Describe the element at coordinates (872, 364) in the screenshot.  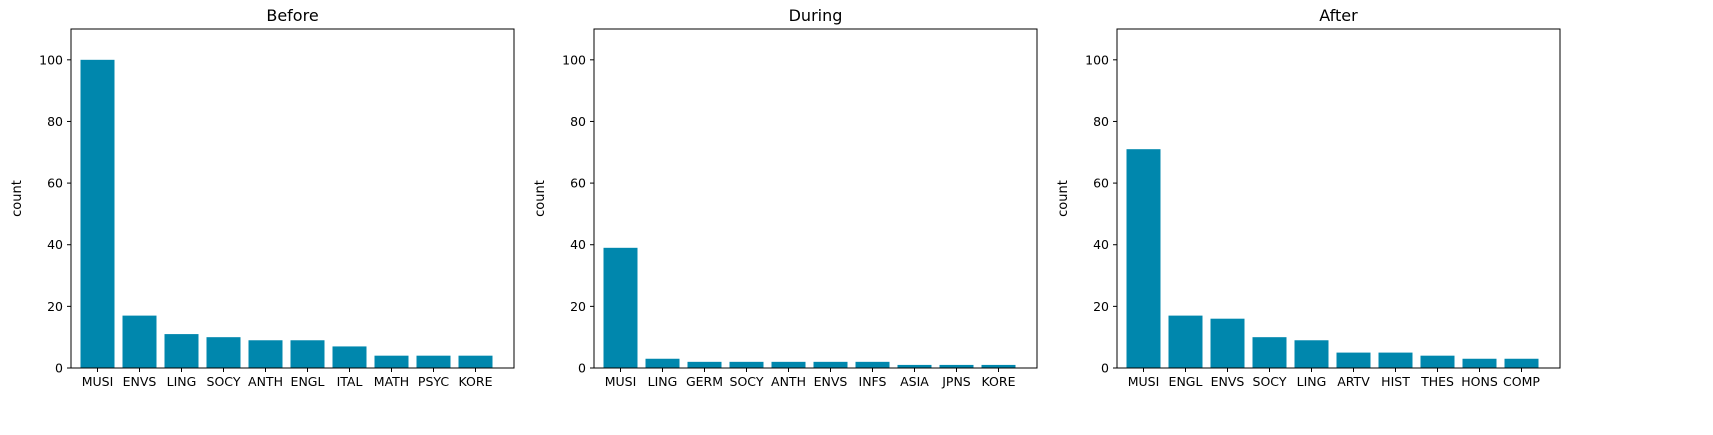
I see `bar-infs` at that location.